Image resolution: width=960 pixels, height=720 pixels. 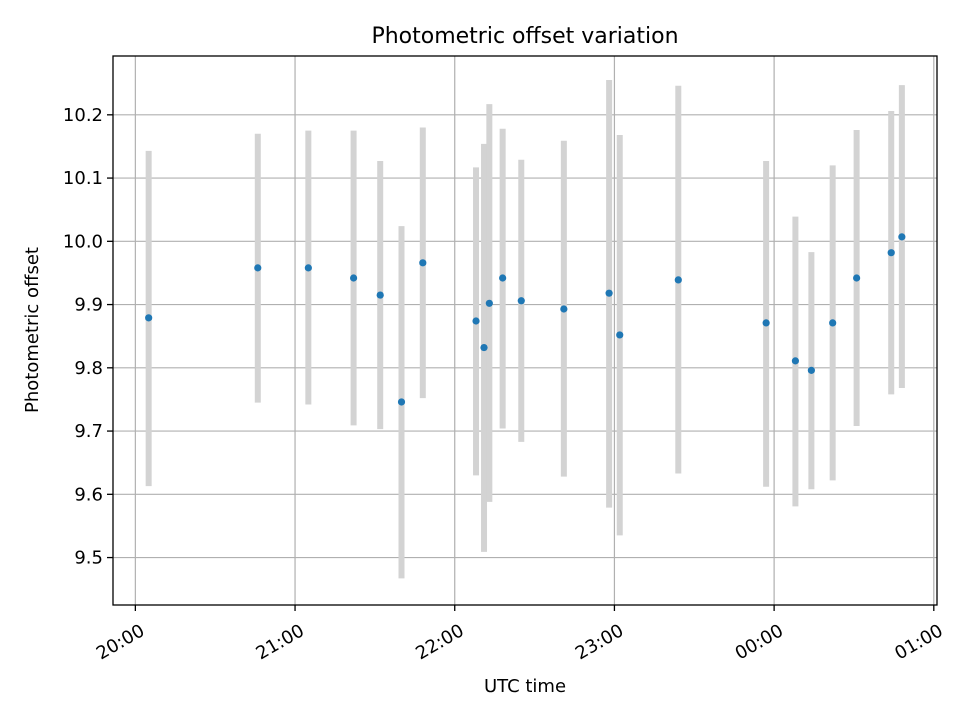 What do you see at coordinates (525, 686) in the screenshot?
I see `x-axis-label: UTC time` at bounding box center [525, 686].